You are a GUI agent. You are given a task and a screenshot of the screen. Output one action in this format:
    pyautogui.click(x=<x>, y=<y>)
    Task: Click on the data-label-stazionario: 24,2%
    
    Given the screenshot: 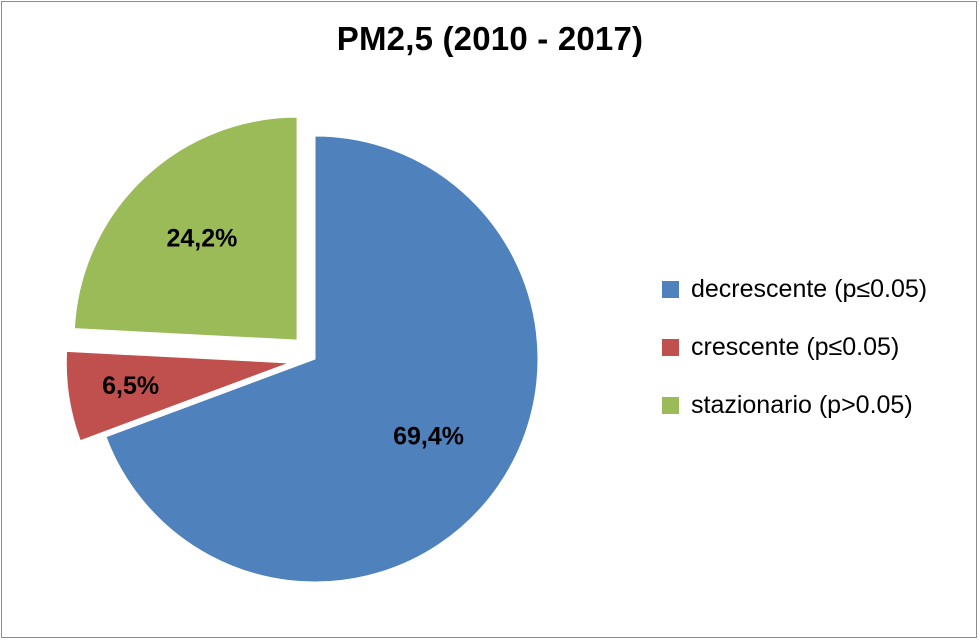 What is the action you would take?
    pyautogui.click(x=201, y=238)
    